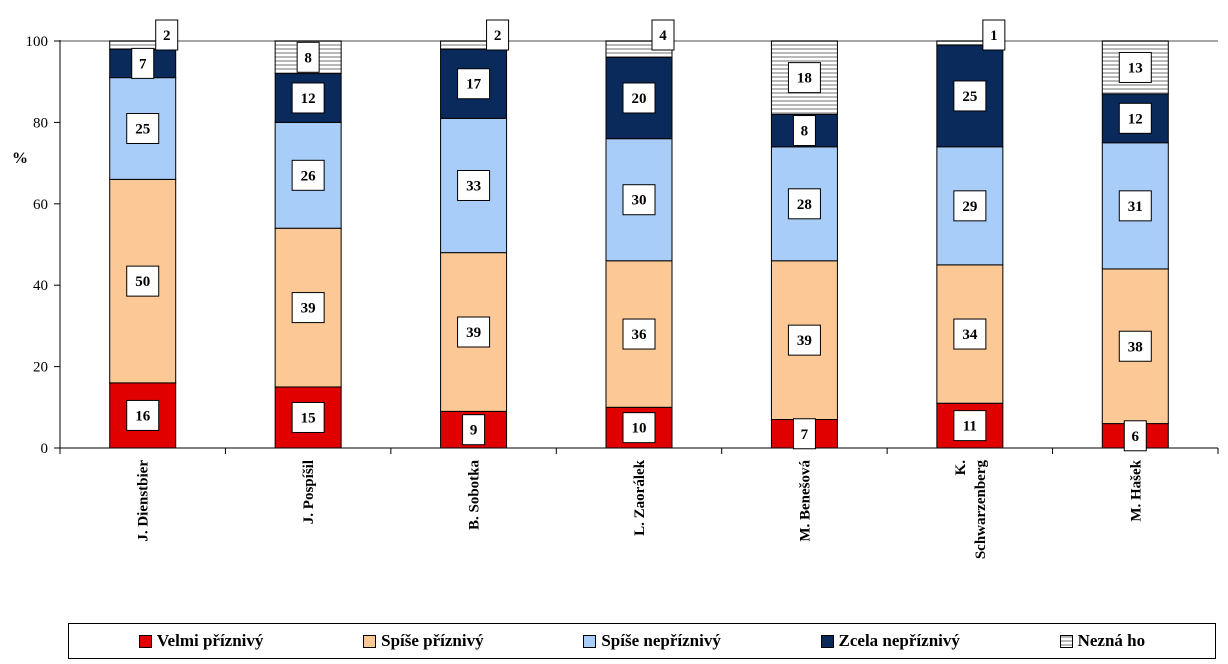 This screenshot has width=1228, height=664. I want to click on y-tick-label: 0, so click(45, 449).